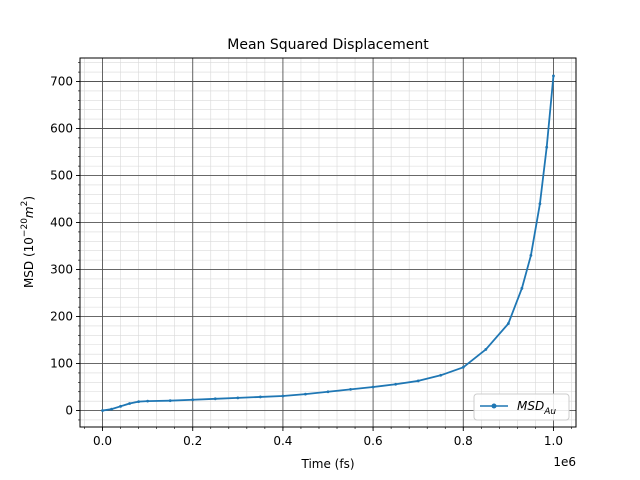  I want to click on x-tick-label: 0.4, so click(282, 441).